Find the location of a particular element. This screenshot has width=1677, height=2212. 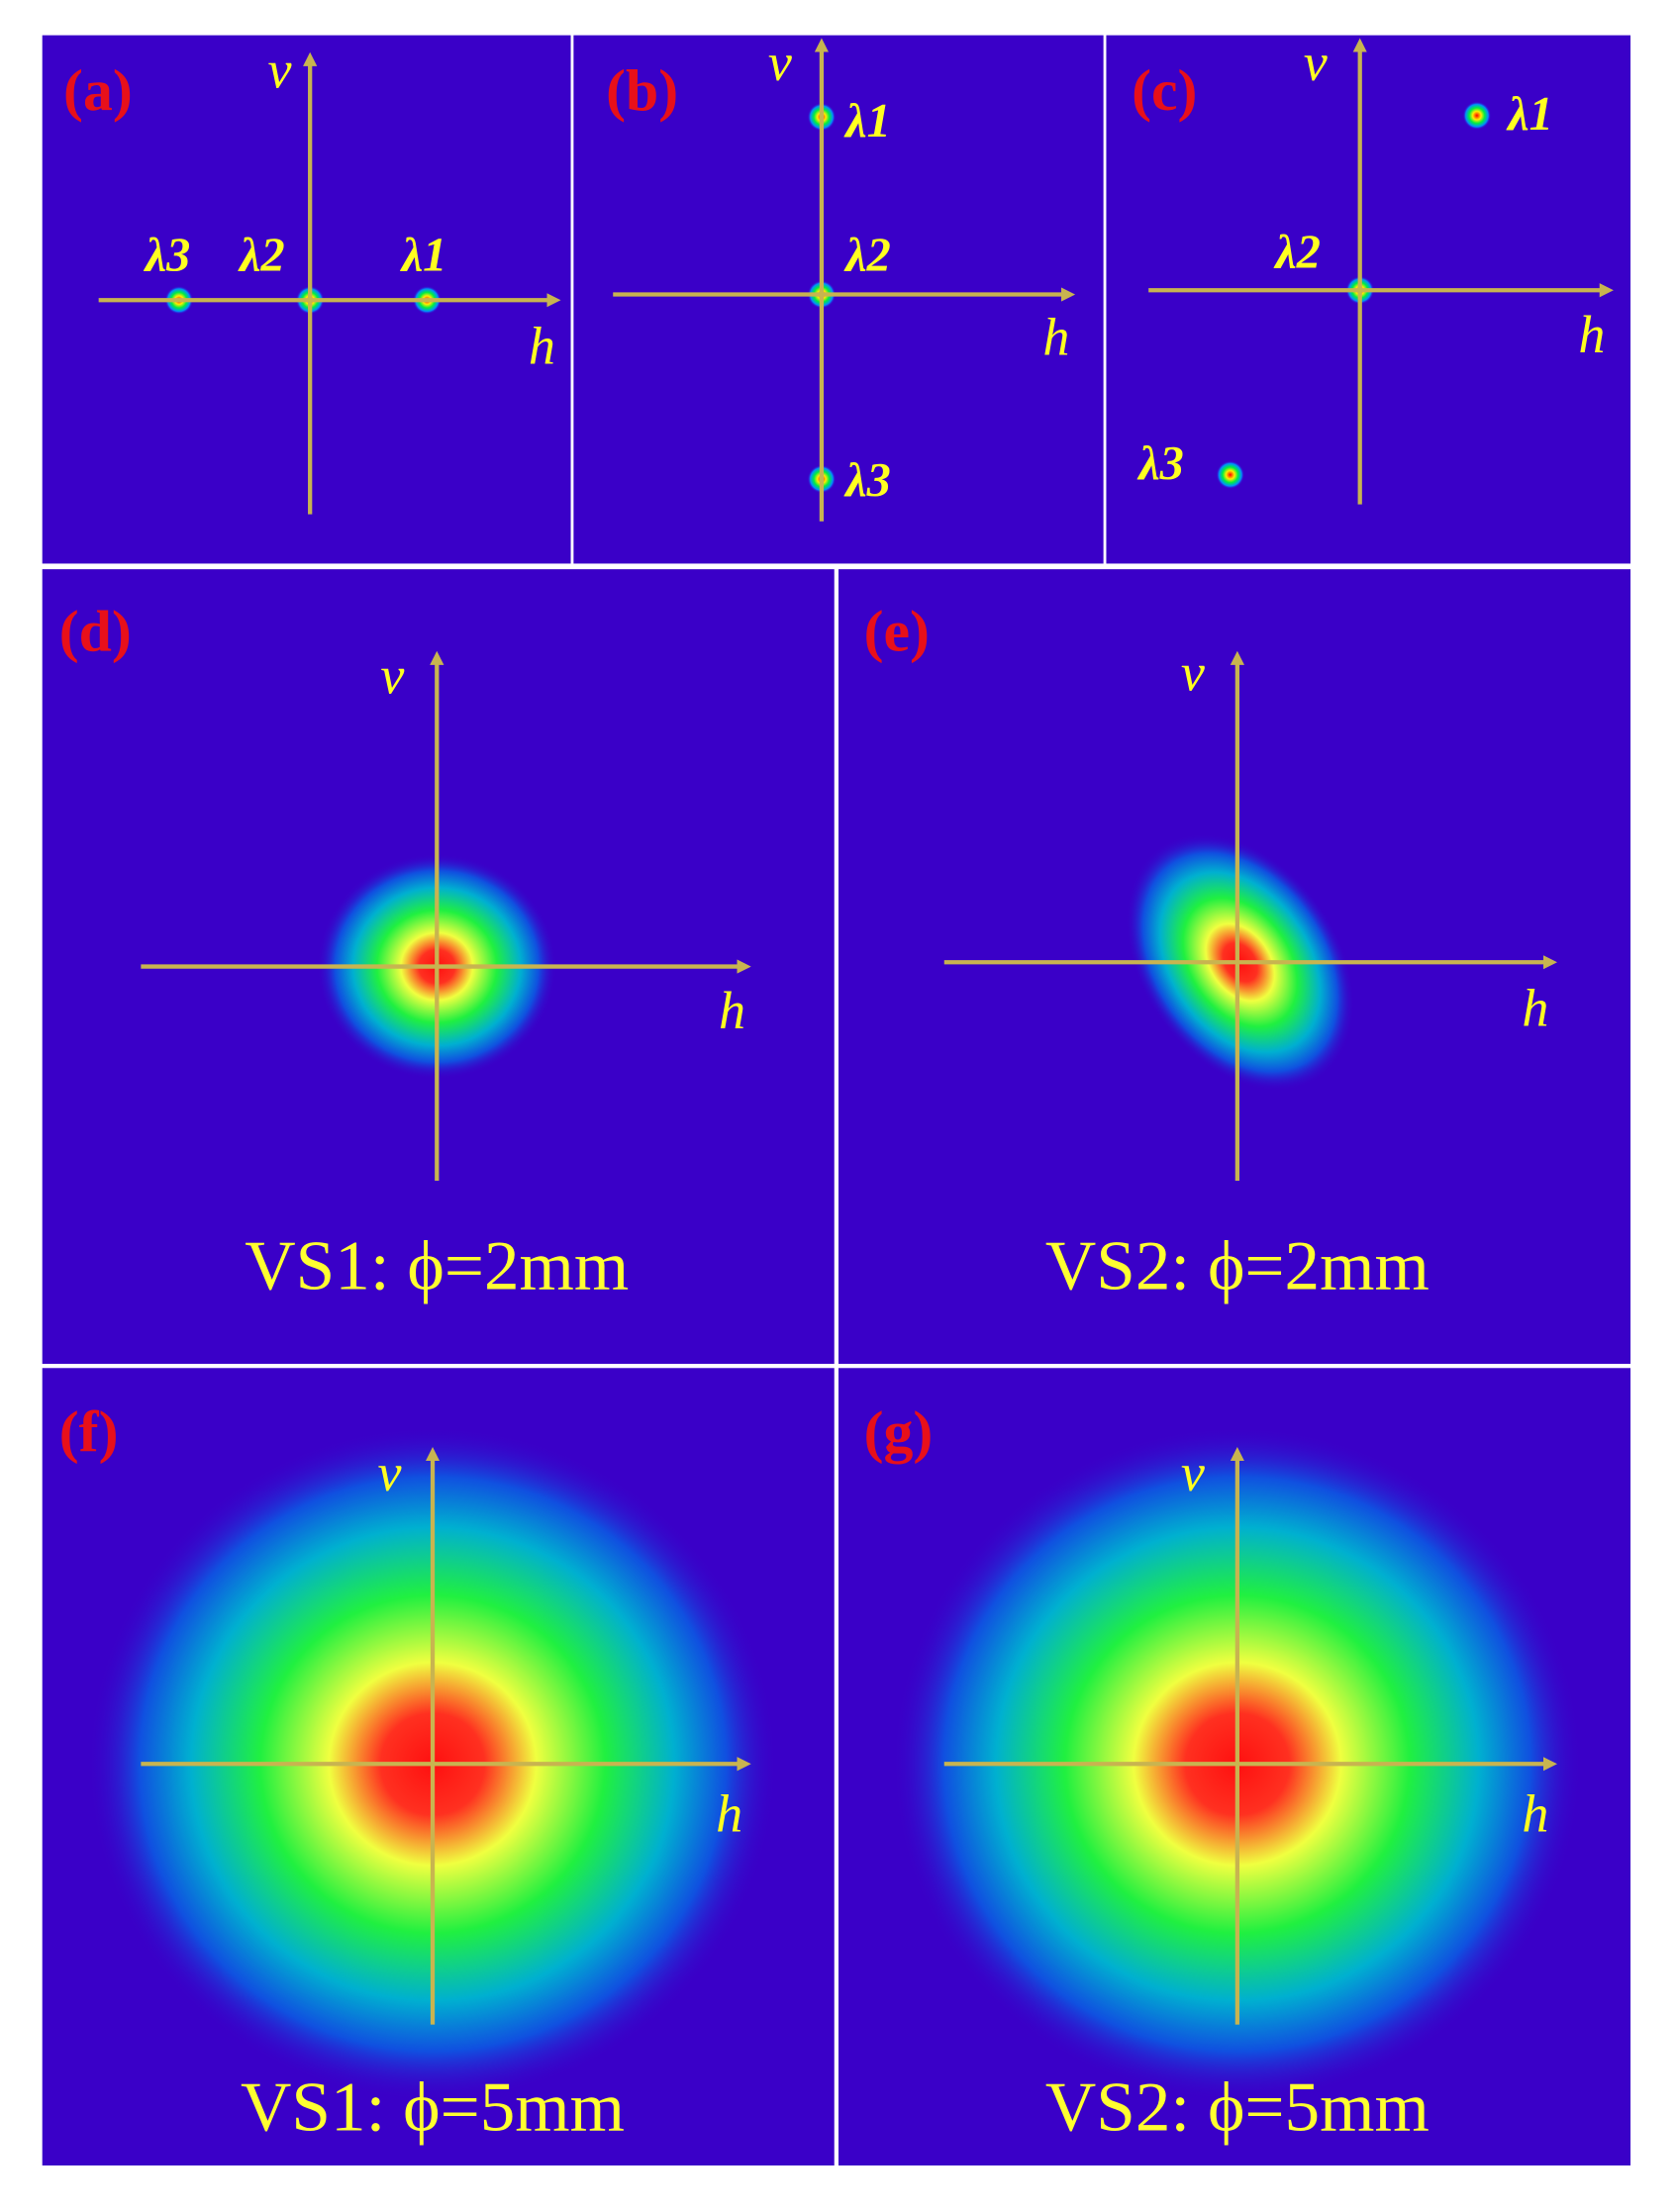

panel: (b) v h λ1 λ2 λ3 is located at coordinates (839, 298).